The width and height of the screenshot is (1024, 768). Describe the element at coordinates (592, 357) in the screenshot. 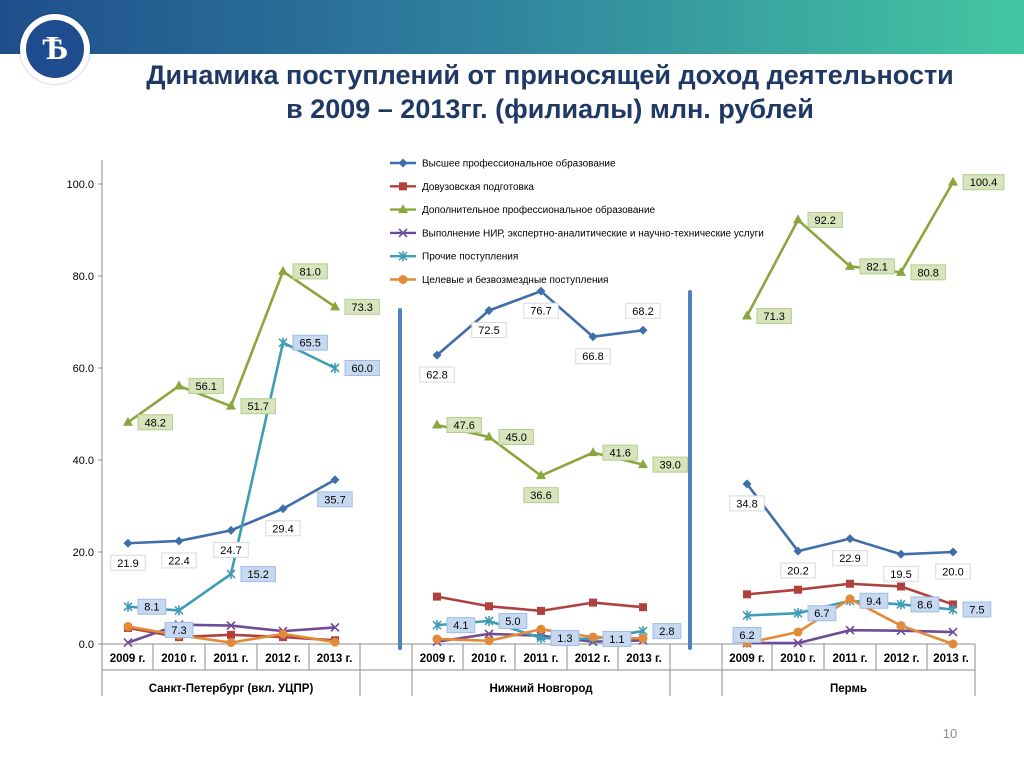

I see `data-label: 66.8` at that location.